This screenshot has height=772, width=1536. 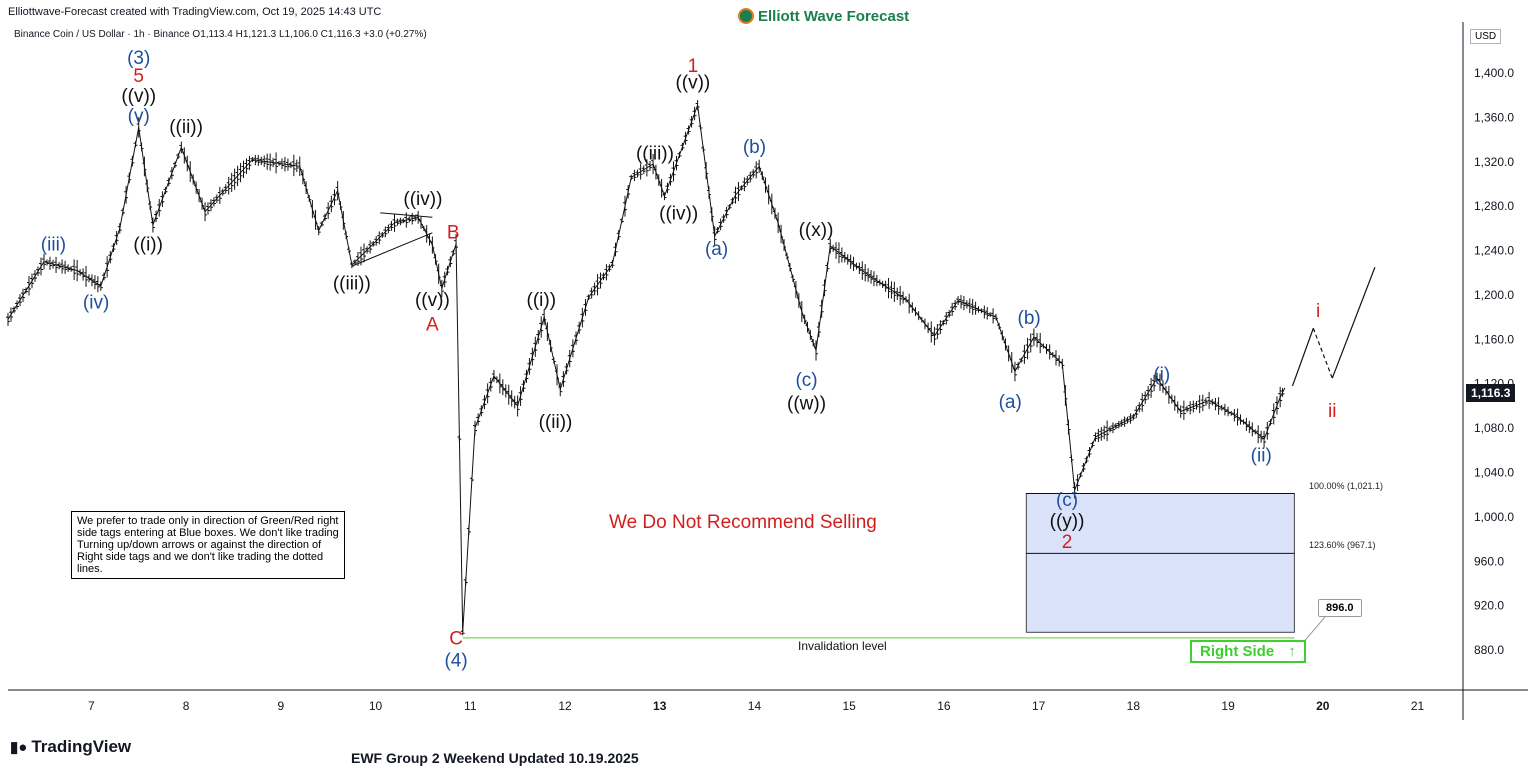 What do you see at coordinates (1494, 162) in the screenshot?
I see `price-tick-label: 1,320.0` at bounding box center [1494, 162].